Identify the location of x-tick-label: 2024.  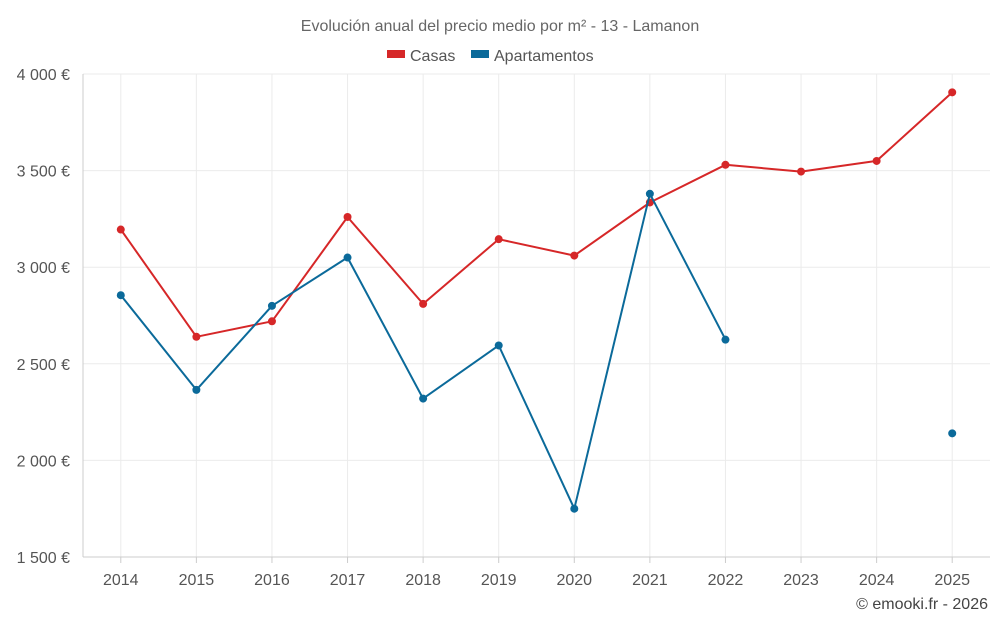
(877, 580).